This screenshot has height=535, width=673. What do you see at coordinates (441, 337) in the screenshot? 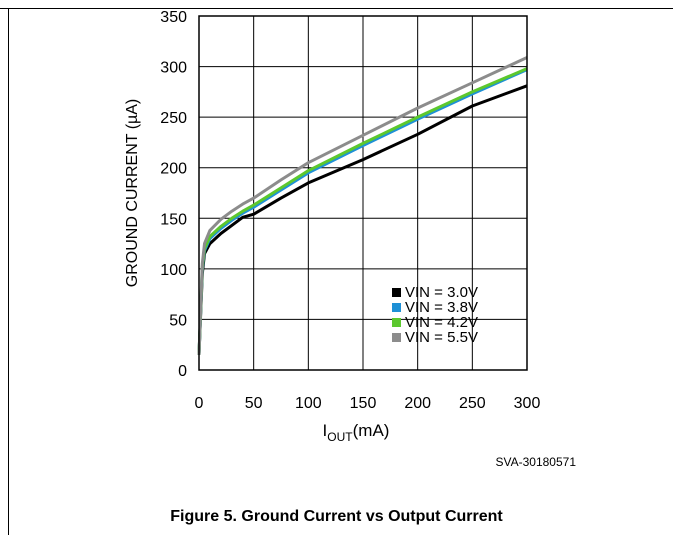
I see `legend-label-3: VIN = 5.5V` at bounding box center [441, 337].